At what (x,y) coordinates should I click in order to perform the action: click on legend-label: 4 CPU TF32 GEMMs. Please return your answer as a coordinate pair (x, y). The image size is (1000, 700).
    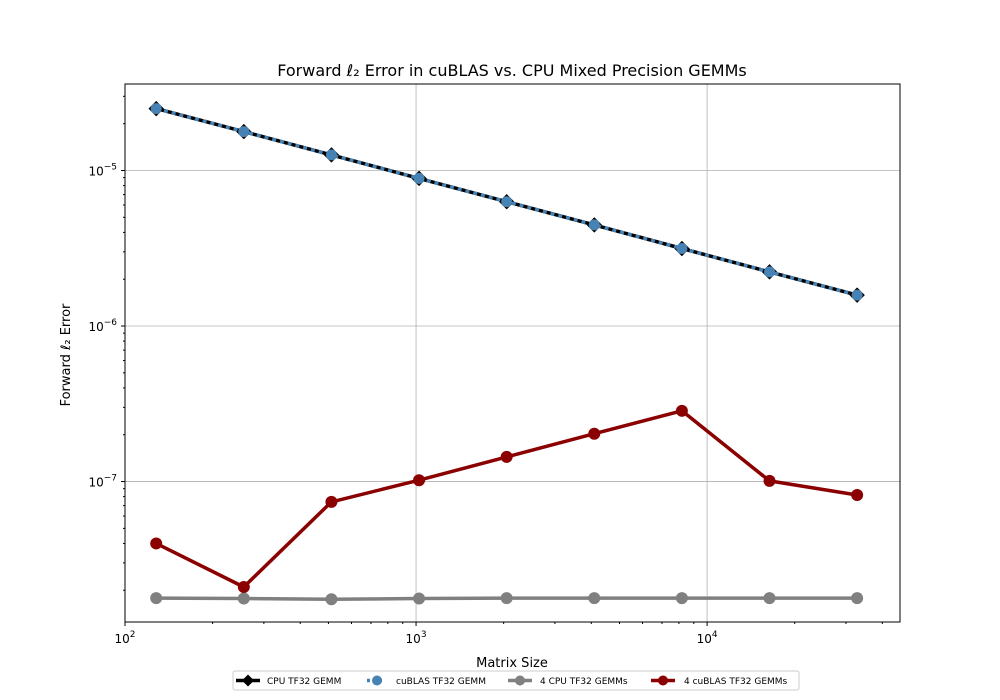
    Looking at the image, I should click on (584, 682).